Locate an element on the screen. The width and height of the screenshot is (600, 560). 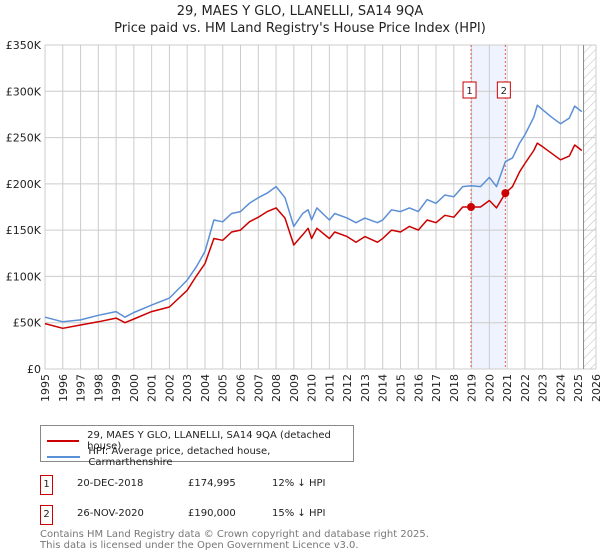
x-tick-label: 2006 is located at coordinates (241, 388).